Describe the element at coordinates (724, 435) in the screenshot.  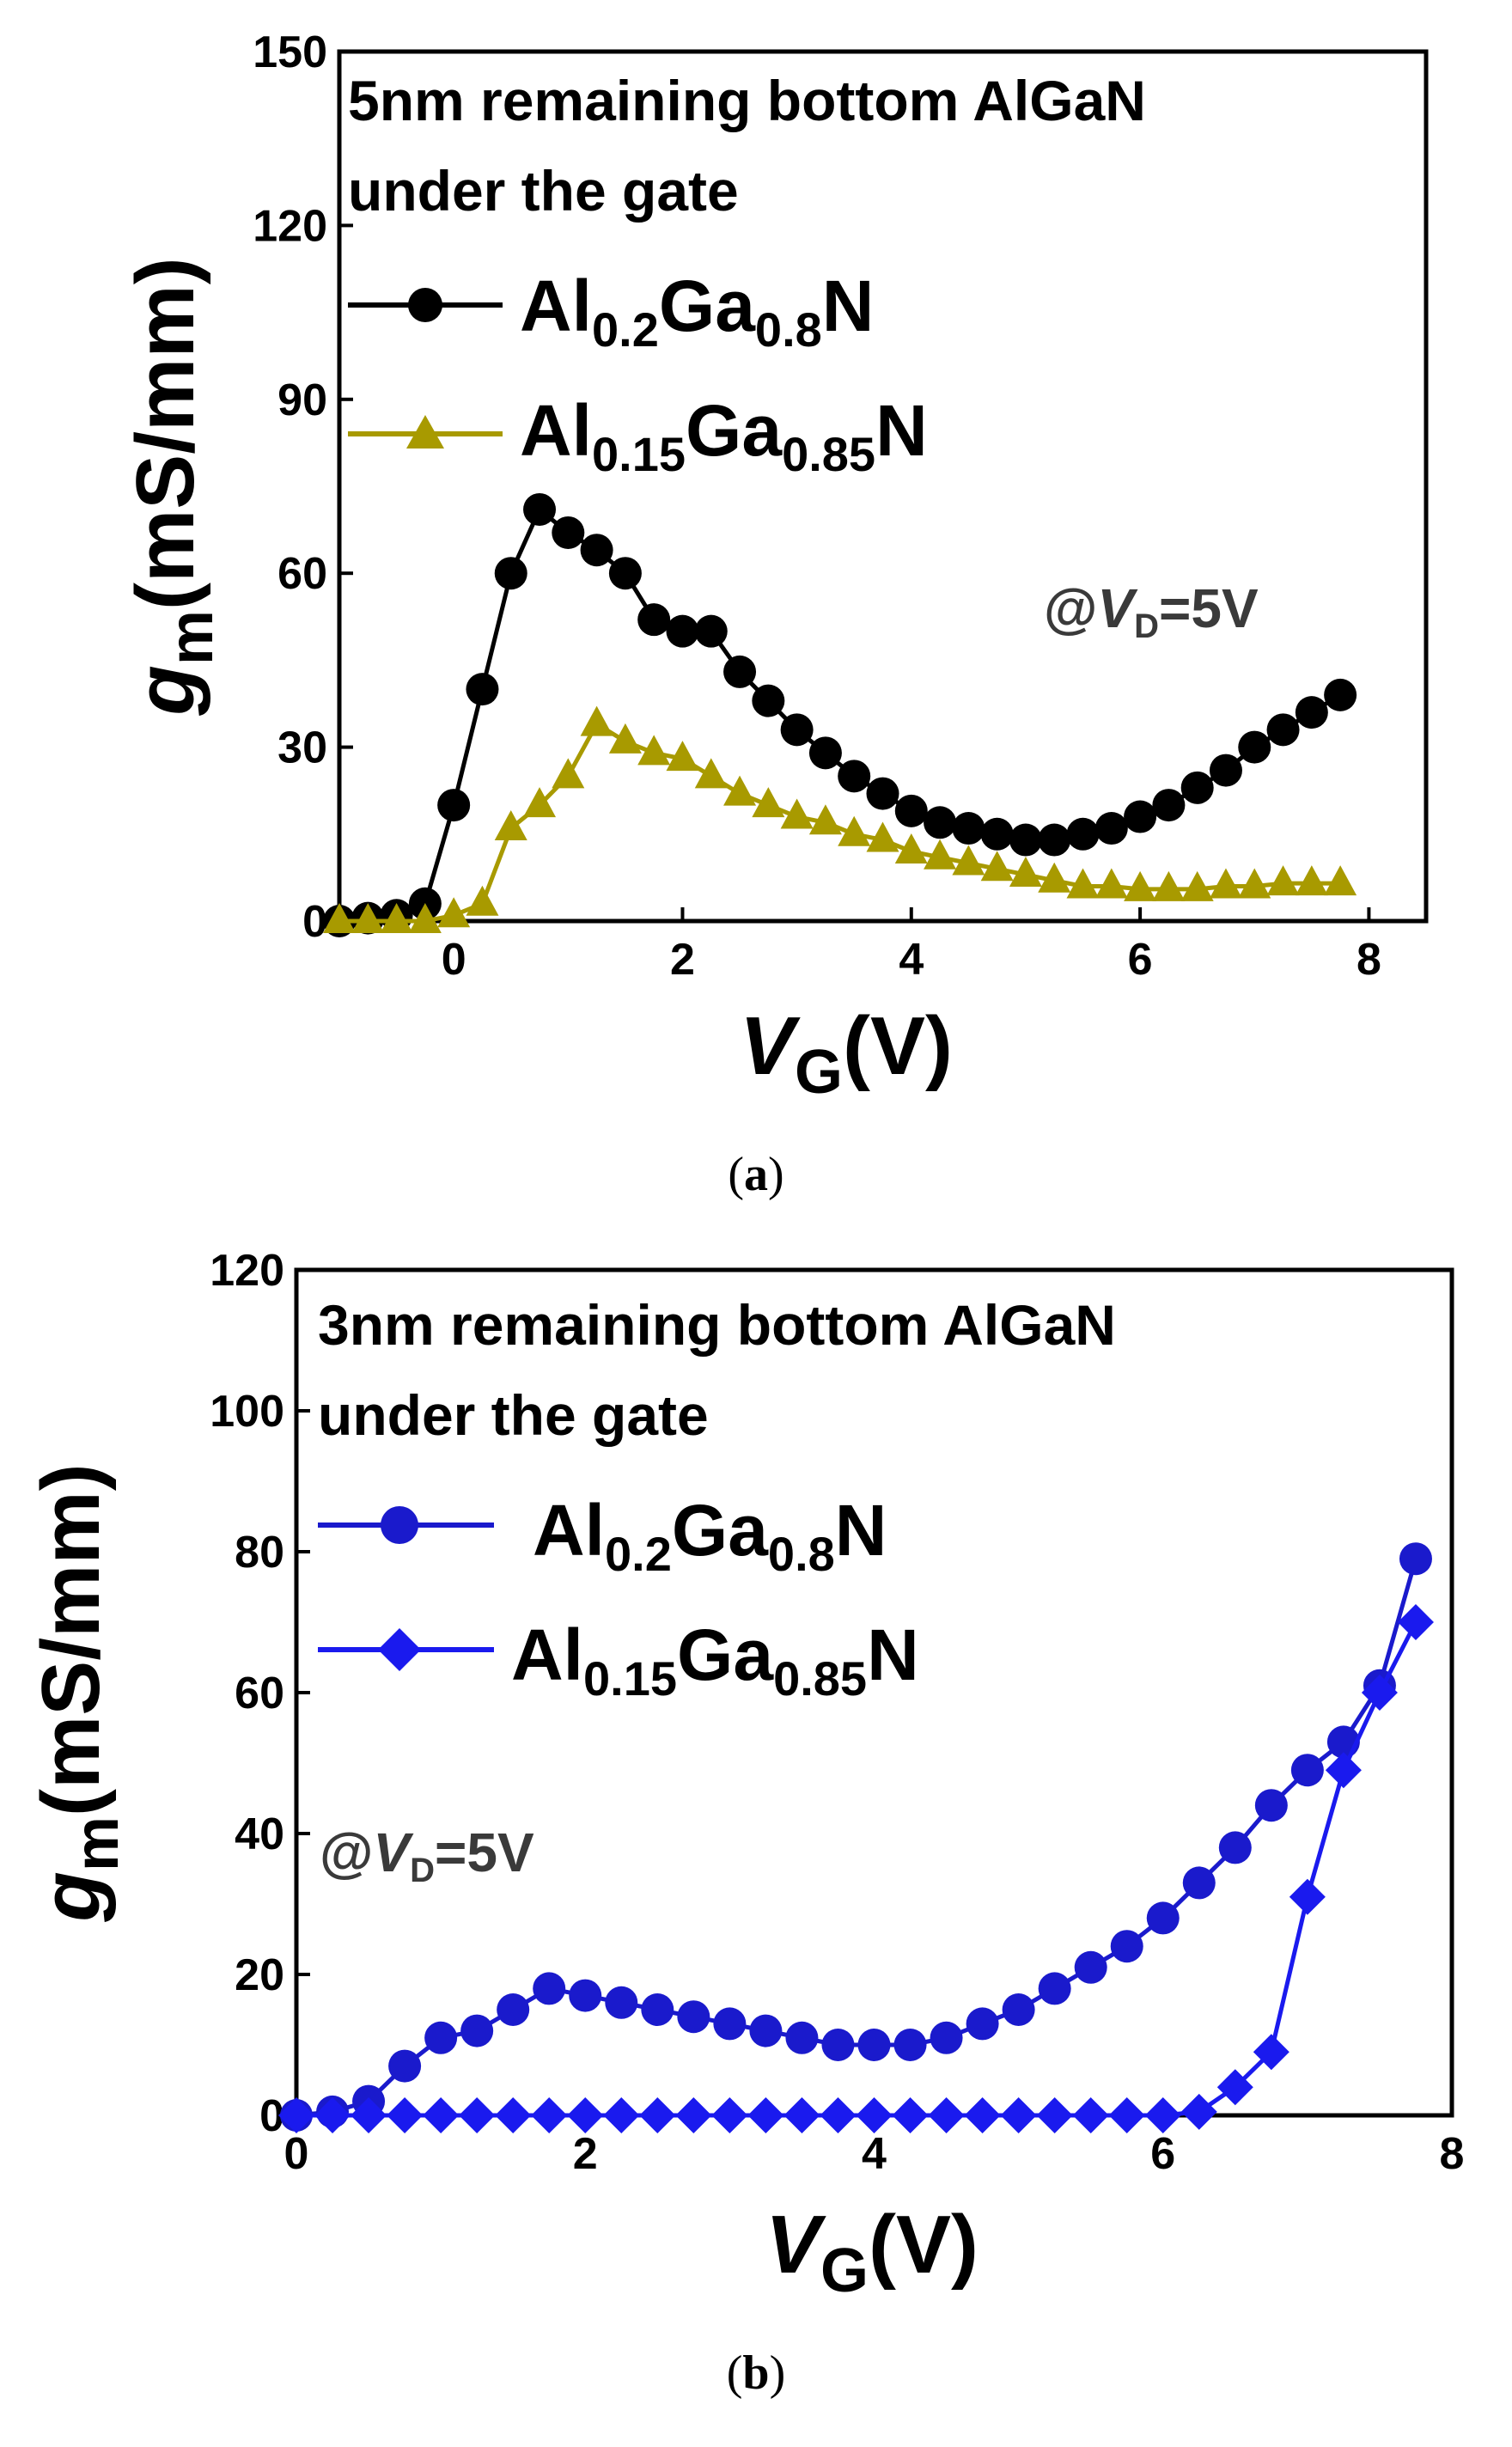
I see `legend-label-a-1: Al0.15Ga0.85N` at that location.